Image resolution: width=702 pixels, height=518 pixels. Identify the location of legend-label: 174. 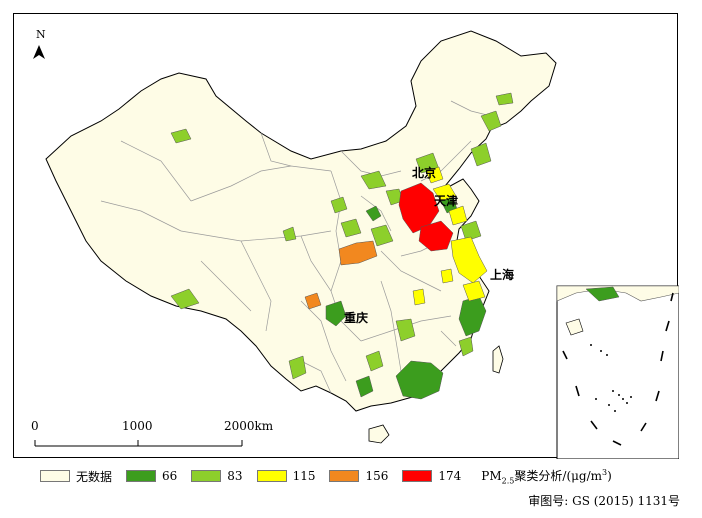
(450, 476).